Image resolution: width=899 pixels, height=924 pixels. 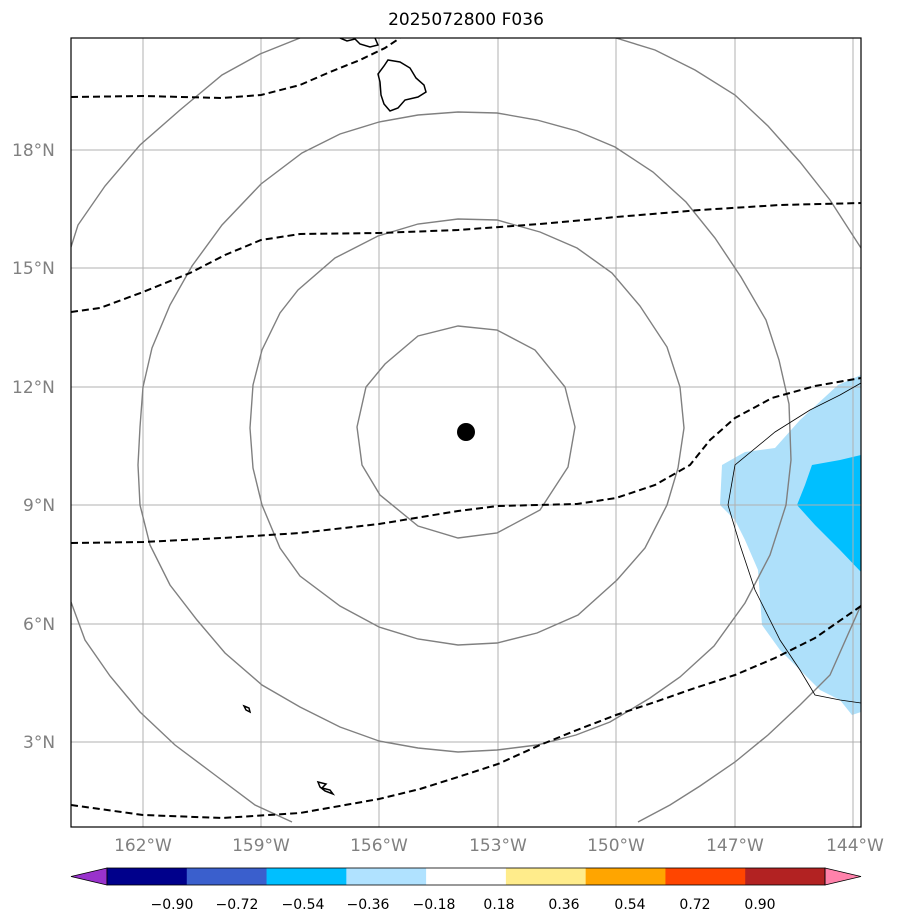 I want to click on colorbar-frame, so click(x=466, y=876).